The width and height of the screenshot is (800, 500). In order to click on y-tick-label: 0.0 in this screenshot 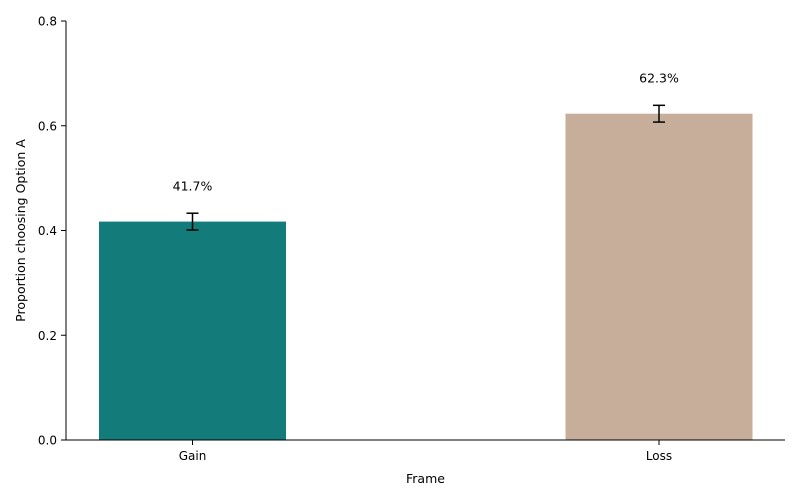, I will do `click(47, 441)`.